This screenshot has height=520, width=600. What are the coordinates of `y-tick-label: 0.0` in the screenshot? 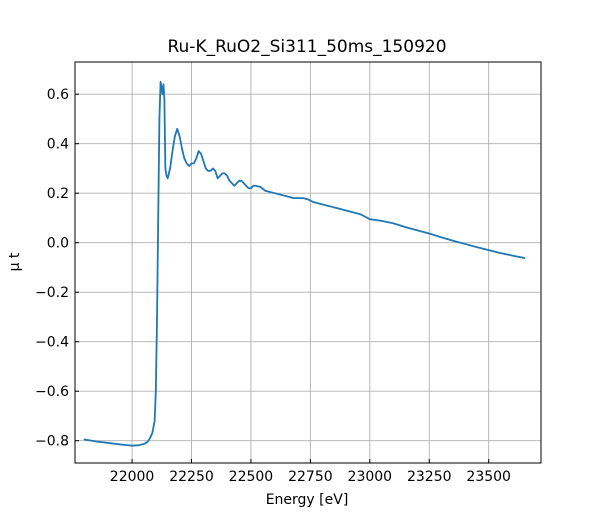 It's located at (58, 244).